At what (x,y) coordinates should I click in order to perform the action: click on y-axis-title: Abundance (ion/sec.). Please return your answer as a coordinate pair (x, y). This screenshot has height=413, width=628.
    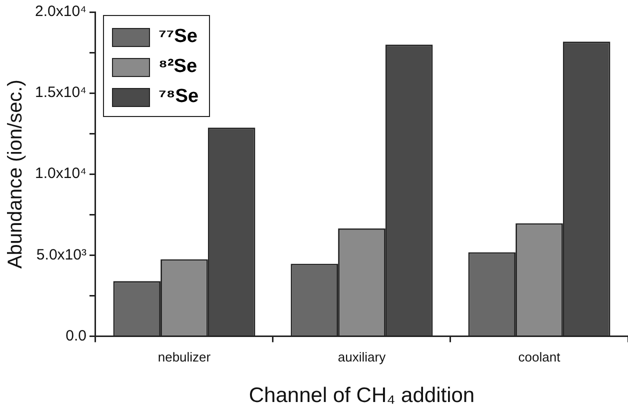
    Looking at the image, I should click on (15, 174).